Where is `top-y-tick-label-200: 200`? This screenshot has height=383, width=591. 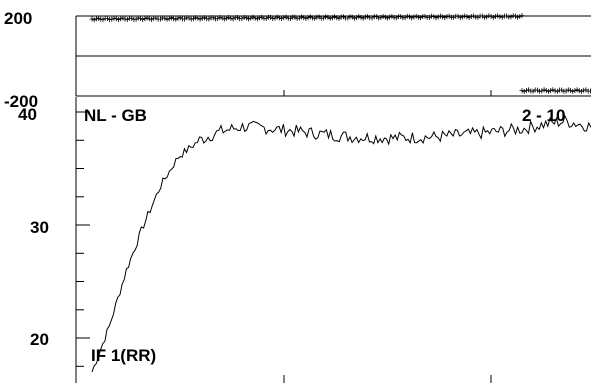 top-y-tick-label-200: 200 is located at coordinates (18, 18).